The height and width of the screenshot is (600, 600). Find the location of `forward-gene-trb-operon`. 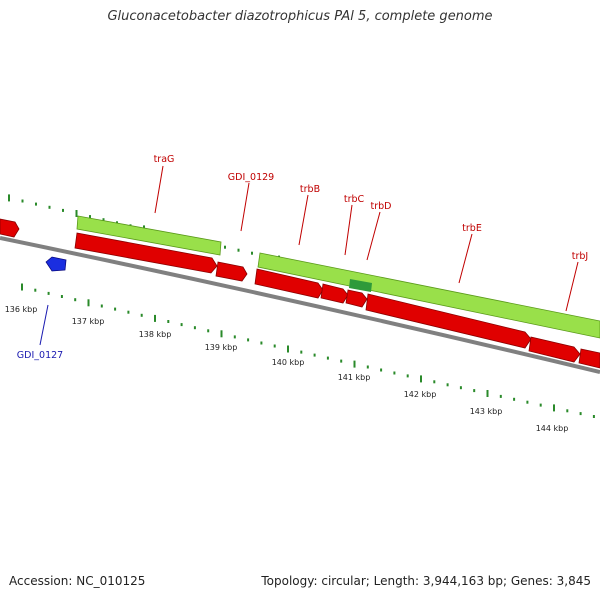

forward-gene-trb-operon is located at coordinates (428, 295).